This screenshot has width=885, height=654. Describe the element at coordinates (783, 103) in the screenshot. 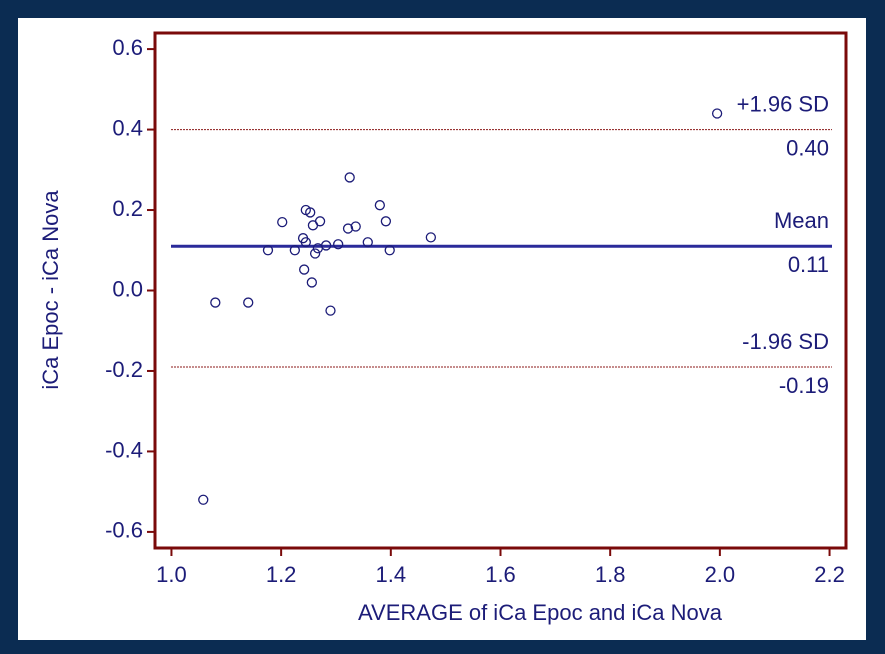

I see `reference-label: +1.96 SD` at that location.